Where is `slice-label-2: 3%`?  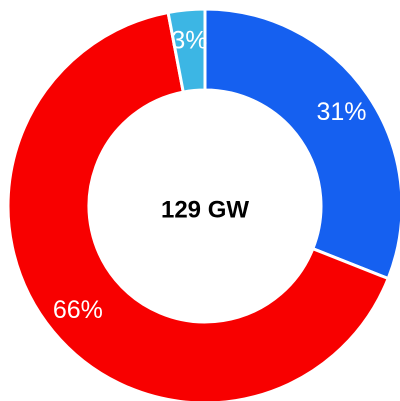
slice-label-2: 3% is located at coordinates (189, 40).